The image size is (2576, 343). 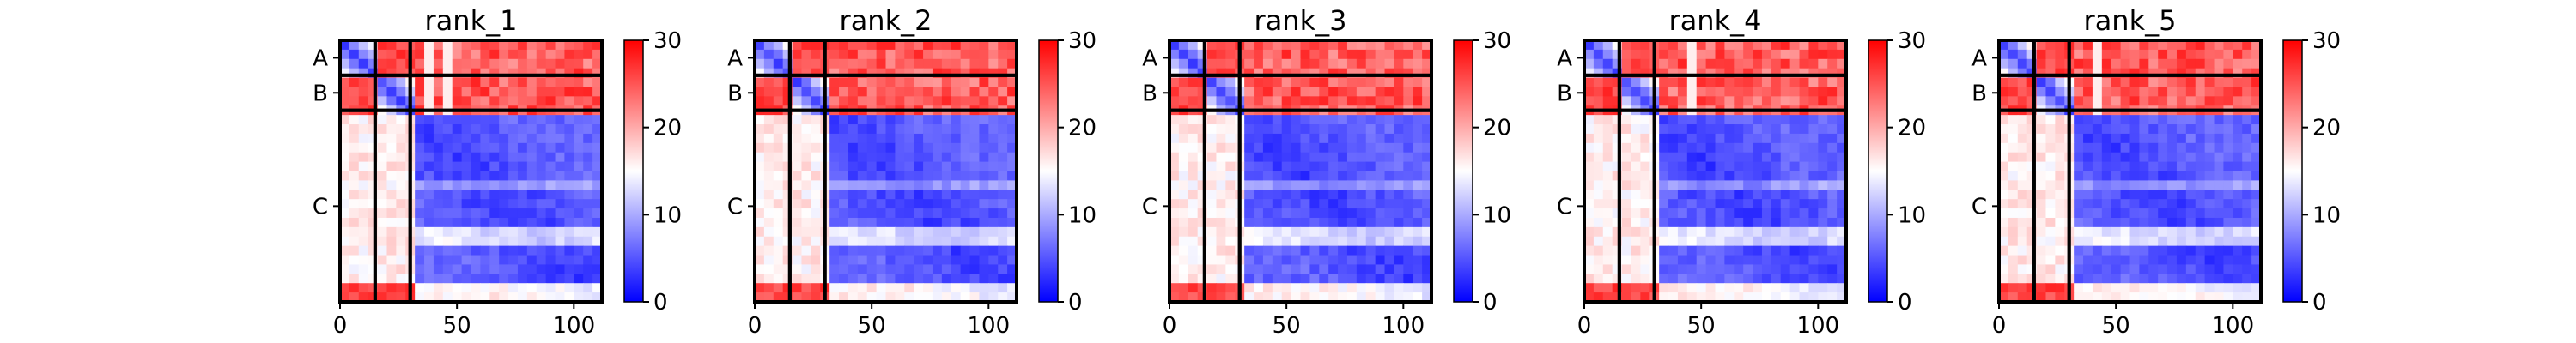 What do you see at coordinates (1565, 207) in the screenshot?
I see `chain-label: C` at bounding box center [1565, 207].